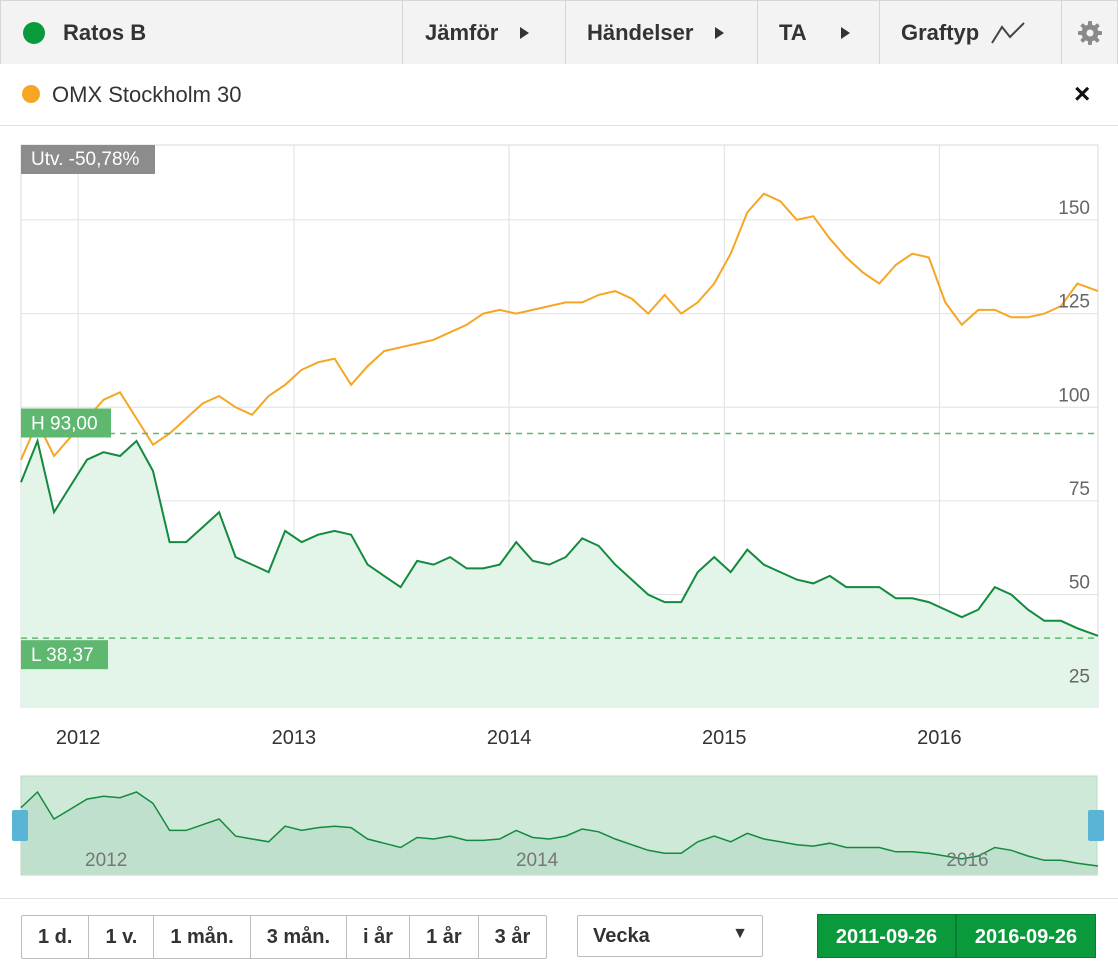  What do you see at coordinates (1074, 395) in the screenshot?
I see `y-tick-label: 100` at bounding box center [1074, 395].